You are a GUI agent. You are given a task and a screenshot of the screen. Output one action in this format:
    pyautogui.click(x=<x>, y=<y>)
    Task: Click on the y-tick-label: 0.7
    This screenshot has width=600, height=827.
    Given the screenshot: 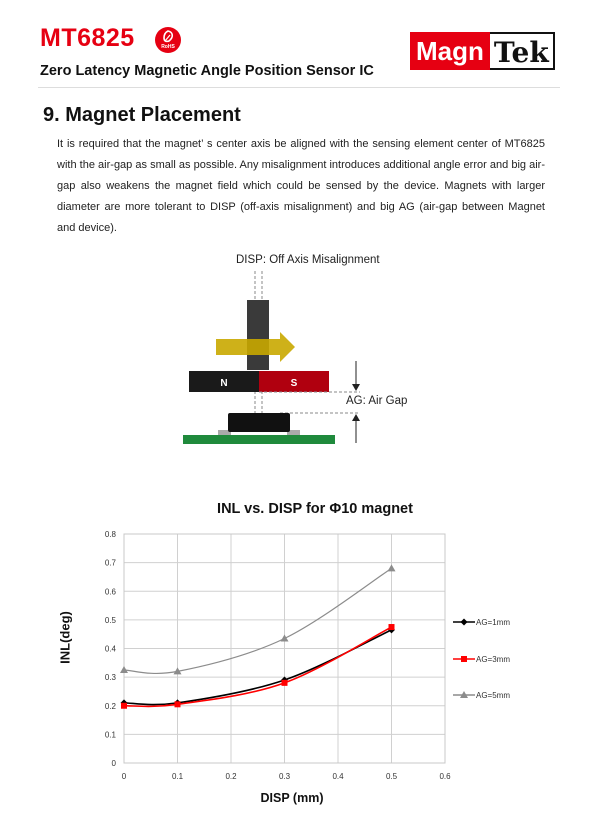 What is the action you would take?
    pyautogui.click(x=111, y=563)
    